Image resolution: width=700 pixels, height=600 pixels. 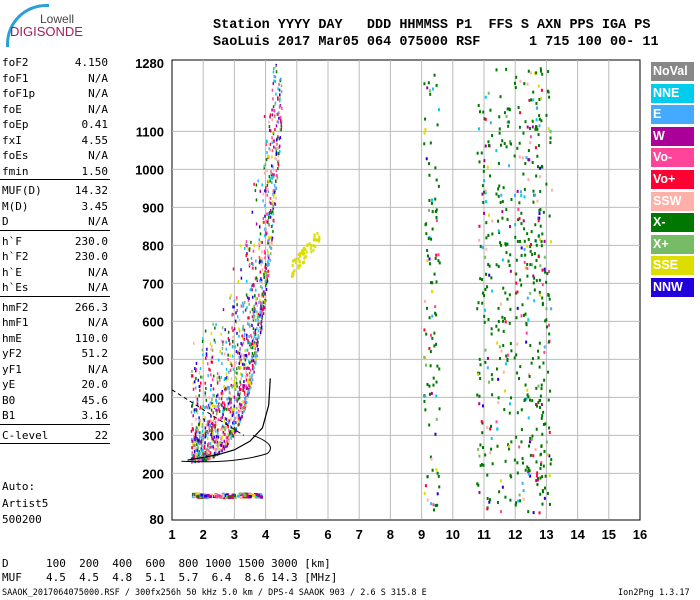 I want to click on param-row: fmin 1.50, so click(x=55, y=171).